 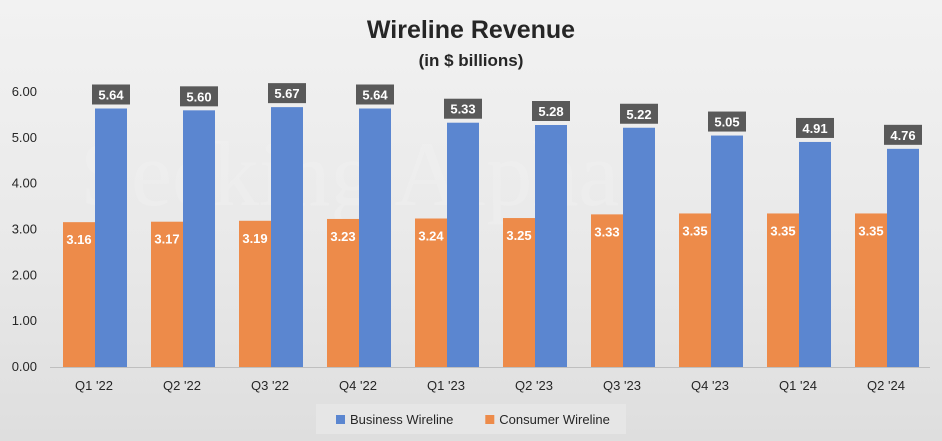 What do you see at coordinates (798, 385) in the screenshot?
I see `x-tick-label: Q1 '24` at bounding box center [798, 385].